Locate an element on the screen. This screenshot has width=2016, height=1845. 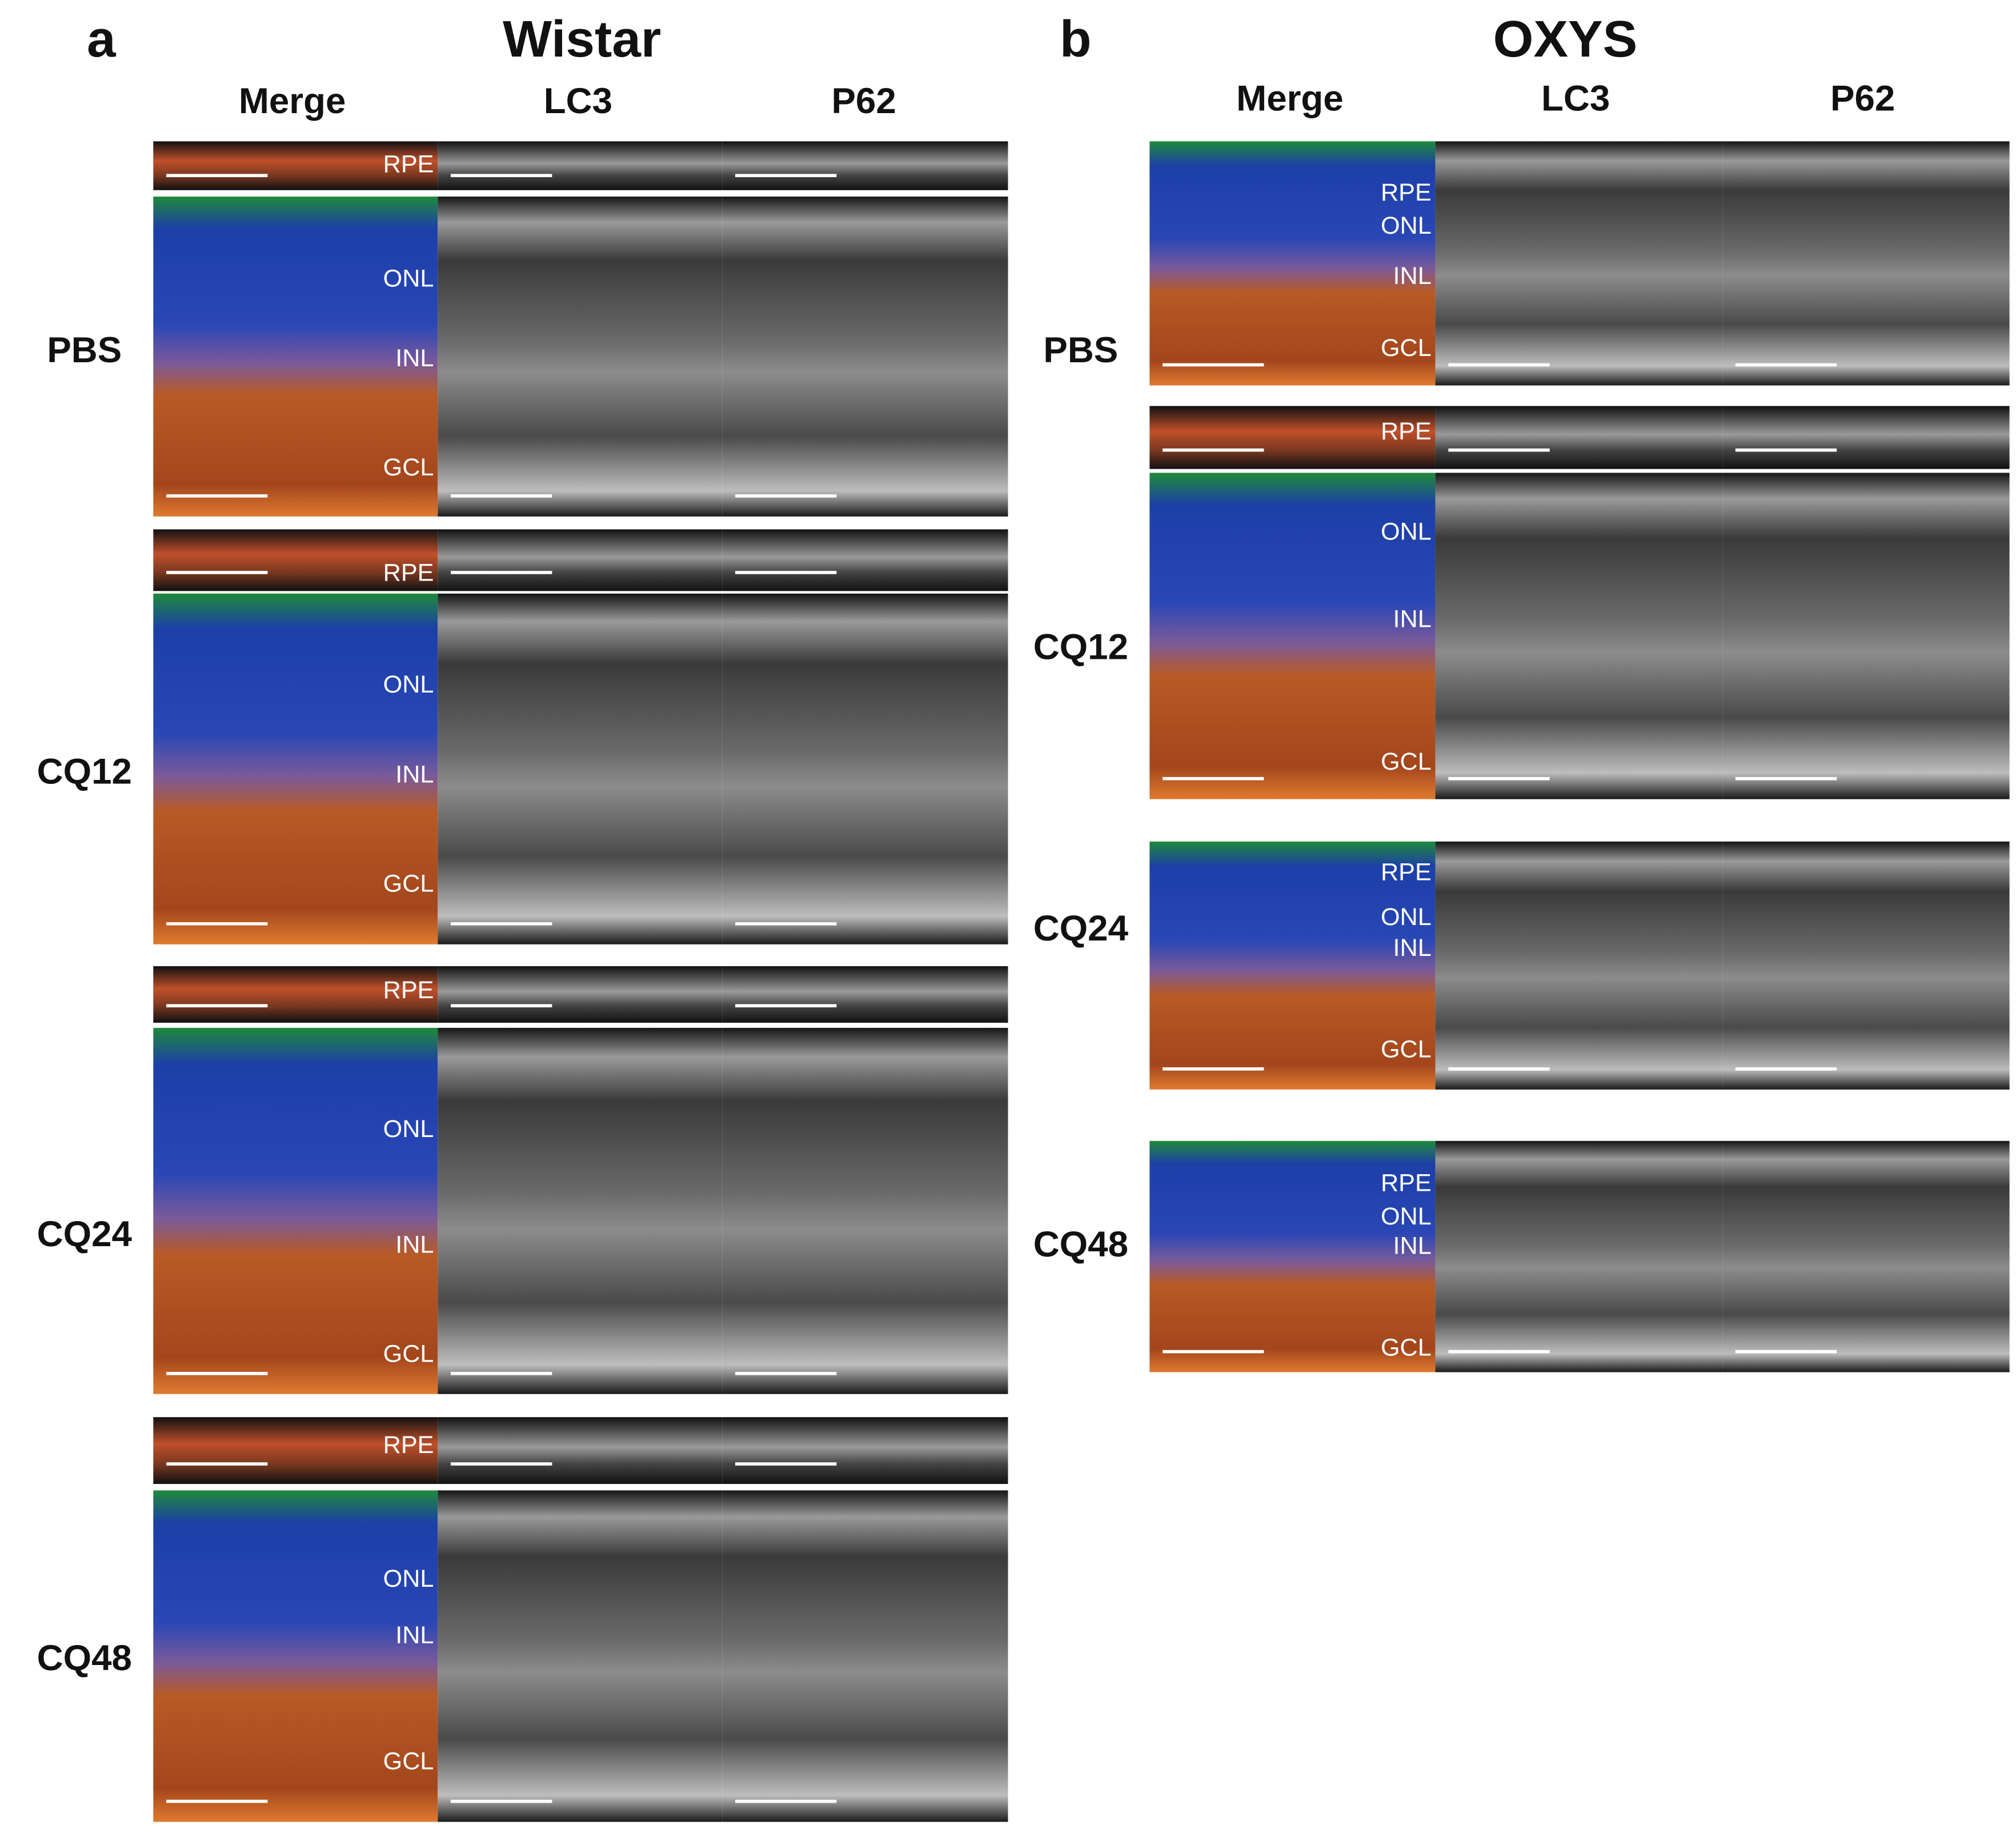
panel-title: Wistar is located at coordinates (582, 38).